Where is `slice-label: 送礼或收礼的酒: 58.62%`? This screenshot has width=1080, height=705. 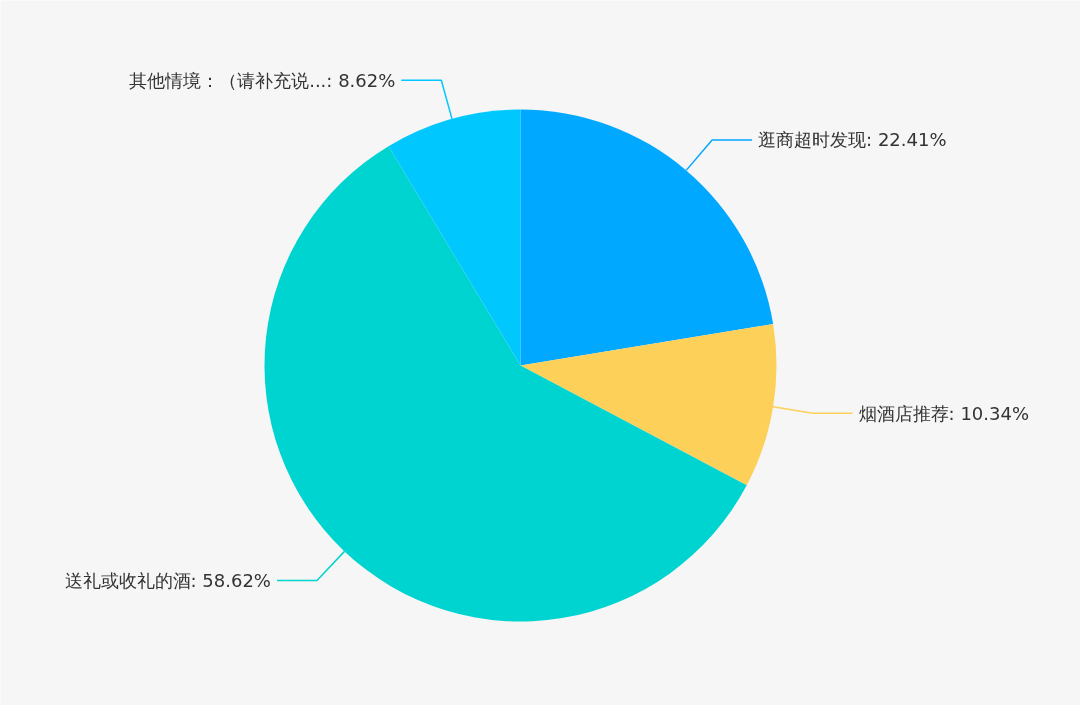 slice-label: 送礼或收礼的酒: 58.62% is located at coordinates (167, 580).